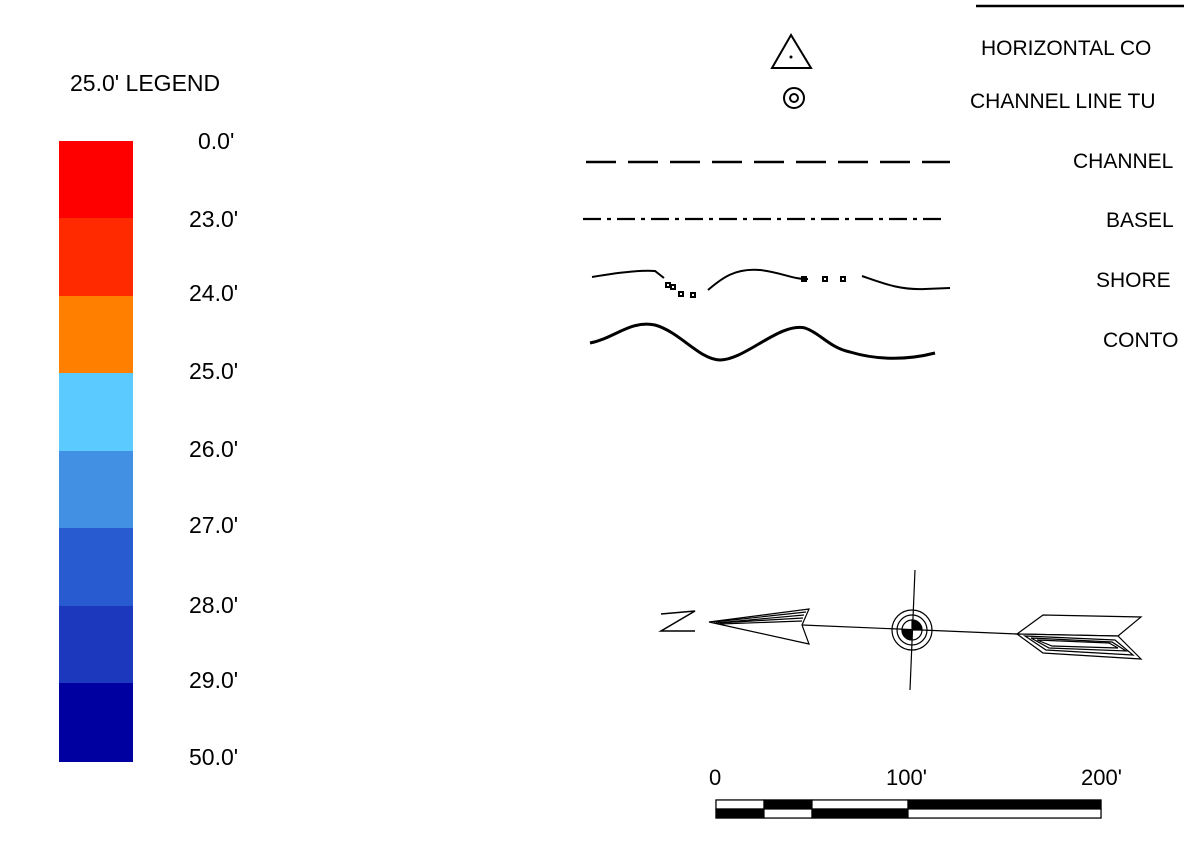  I want to click on depth-label: 50.0', so click(214, 757).